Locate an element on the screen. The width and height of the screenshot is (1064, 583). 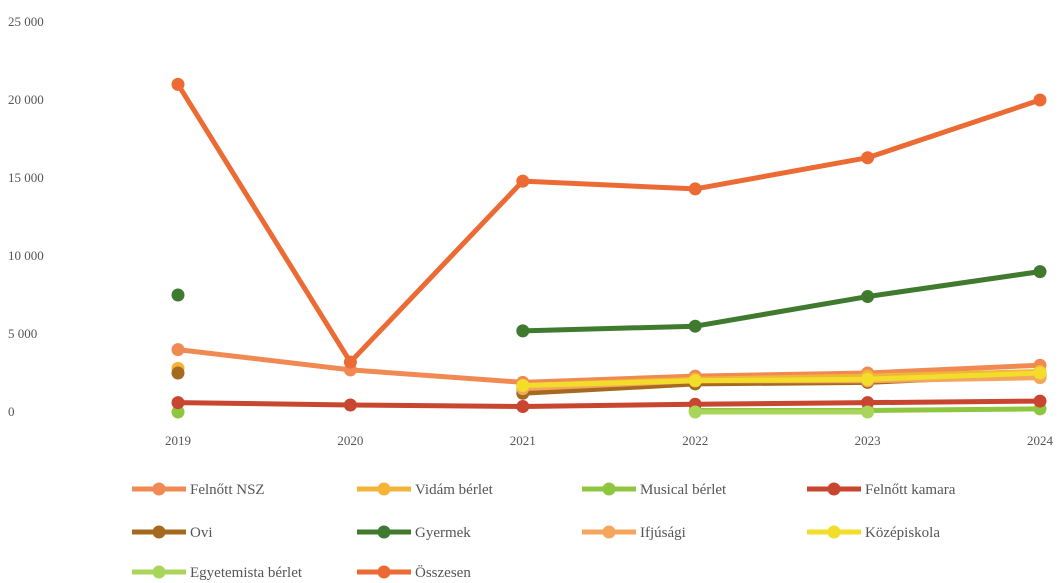
x-tick-label: 2022 is located at coordinates (695, 440).